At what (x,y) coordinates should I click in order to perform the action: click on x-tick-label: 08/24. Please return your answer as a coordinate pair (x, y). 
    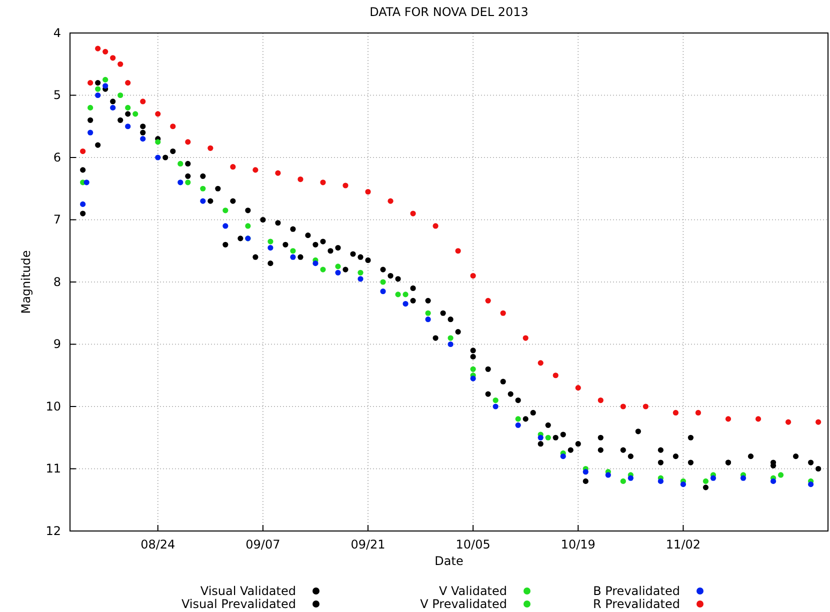
    Looking at the image, I should click on (158, 545).